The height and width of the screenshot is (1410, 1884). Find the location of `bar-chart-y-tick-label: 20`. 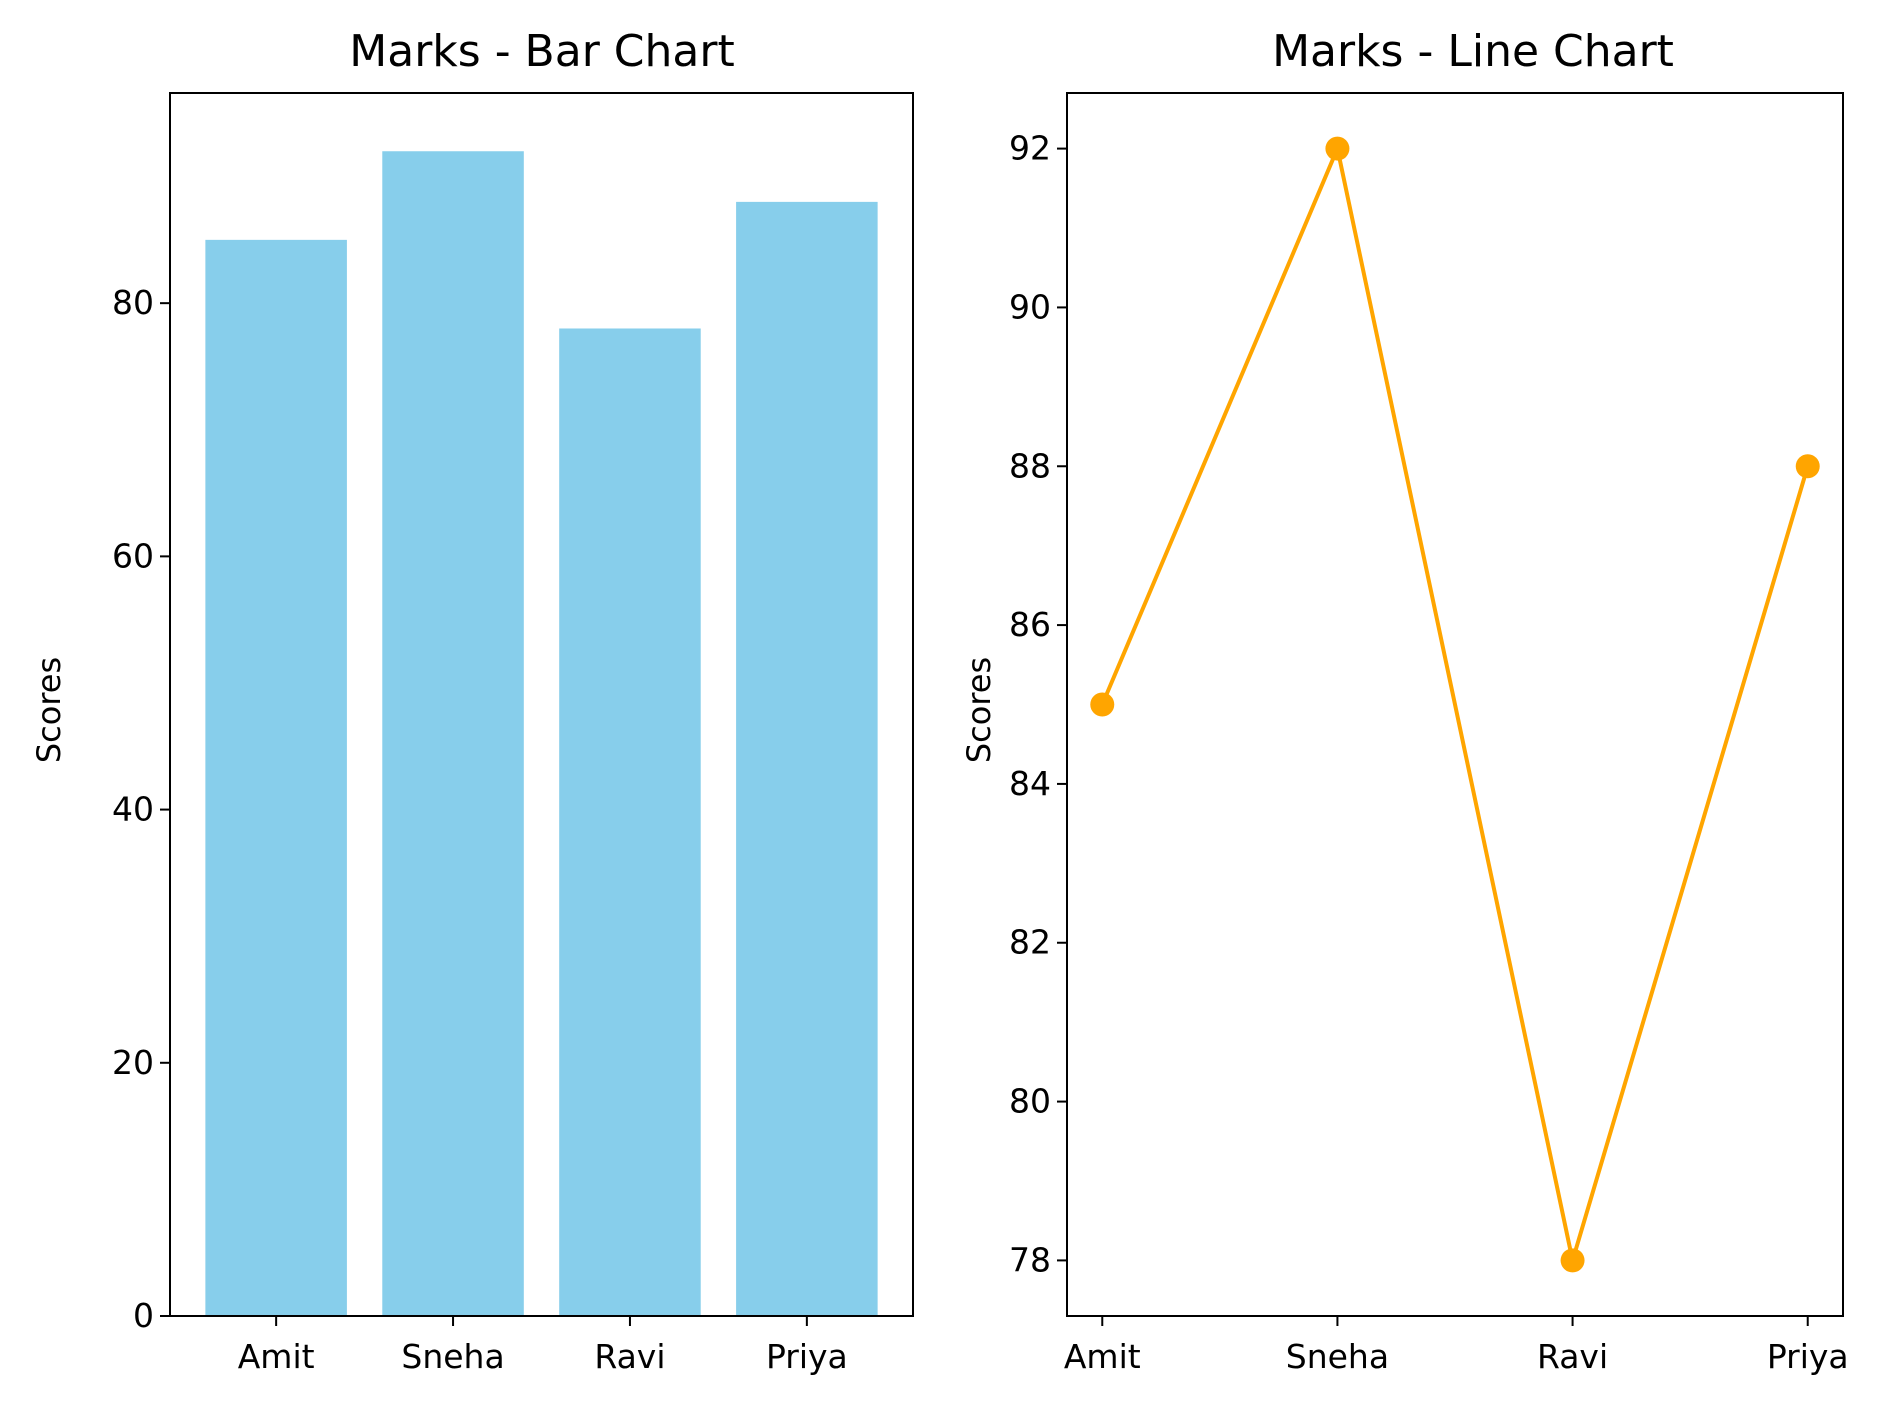

bar-chart-y-tick-label: 20 is located at coordinates (133, 1062).